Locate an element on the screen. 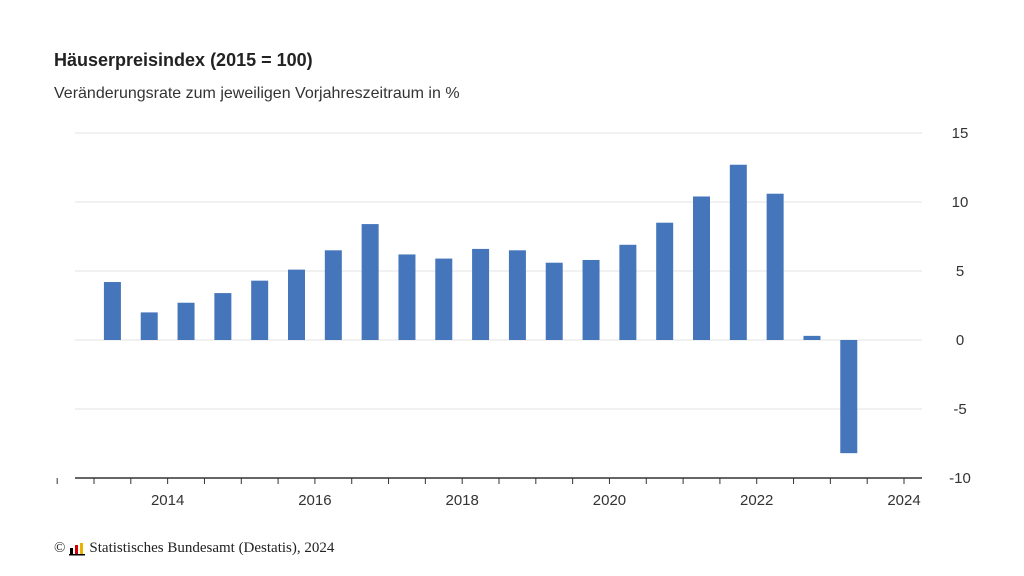  y-tick-label: -5 is located at coordinates (959, 409).